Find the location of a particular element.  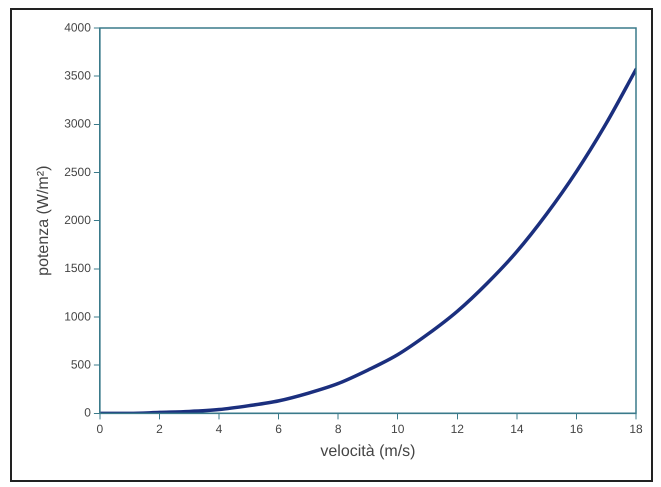

y-tick-label: 4000 is located at coordinates (78, 27).